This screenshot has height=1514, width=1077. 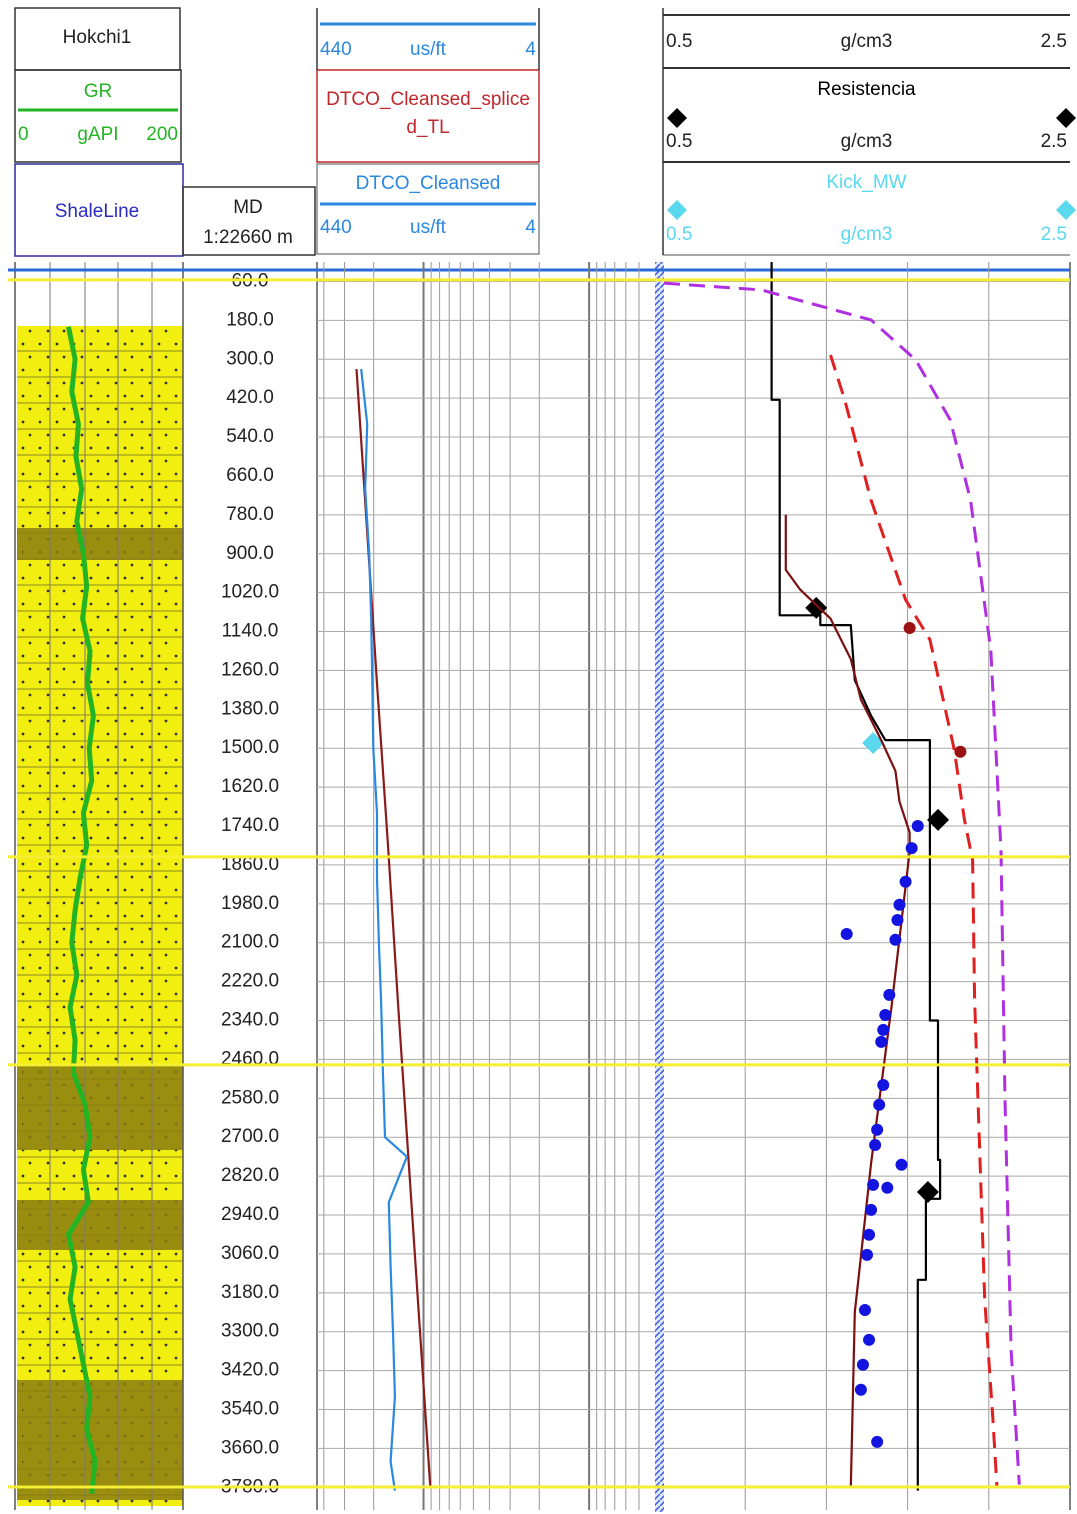 What do you see at coordinates (250, 864) in the screenshot?
I see `depth-tick-label: 1860.0` at bounding box center [250, 864].